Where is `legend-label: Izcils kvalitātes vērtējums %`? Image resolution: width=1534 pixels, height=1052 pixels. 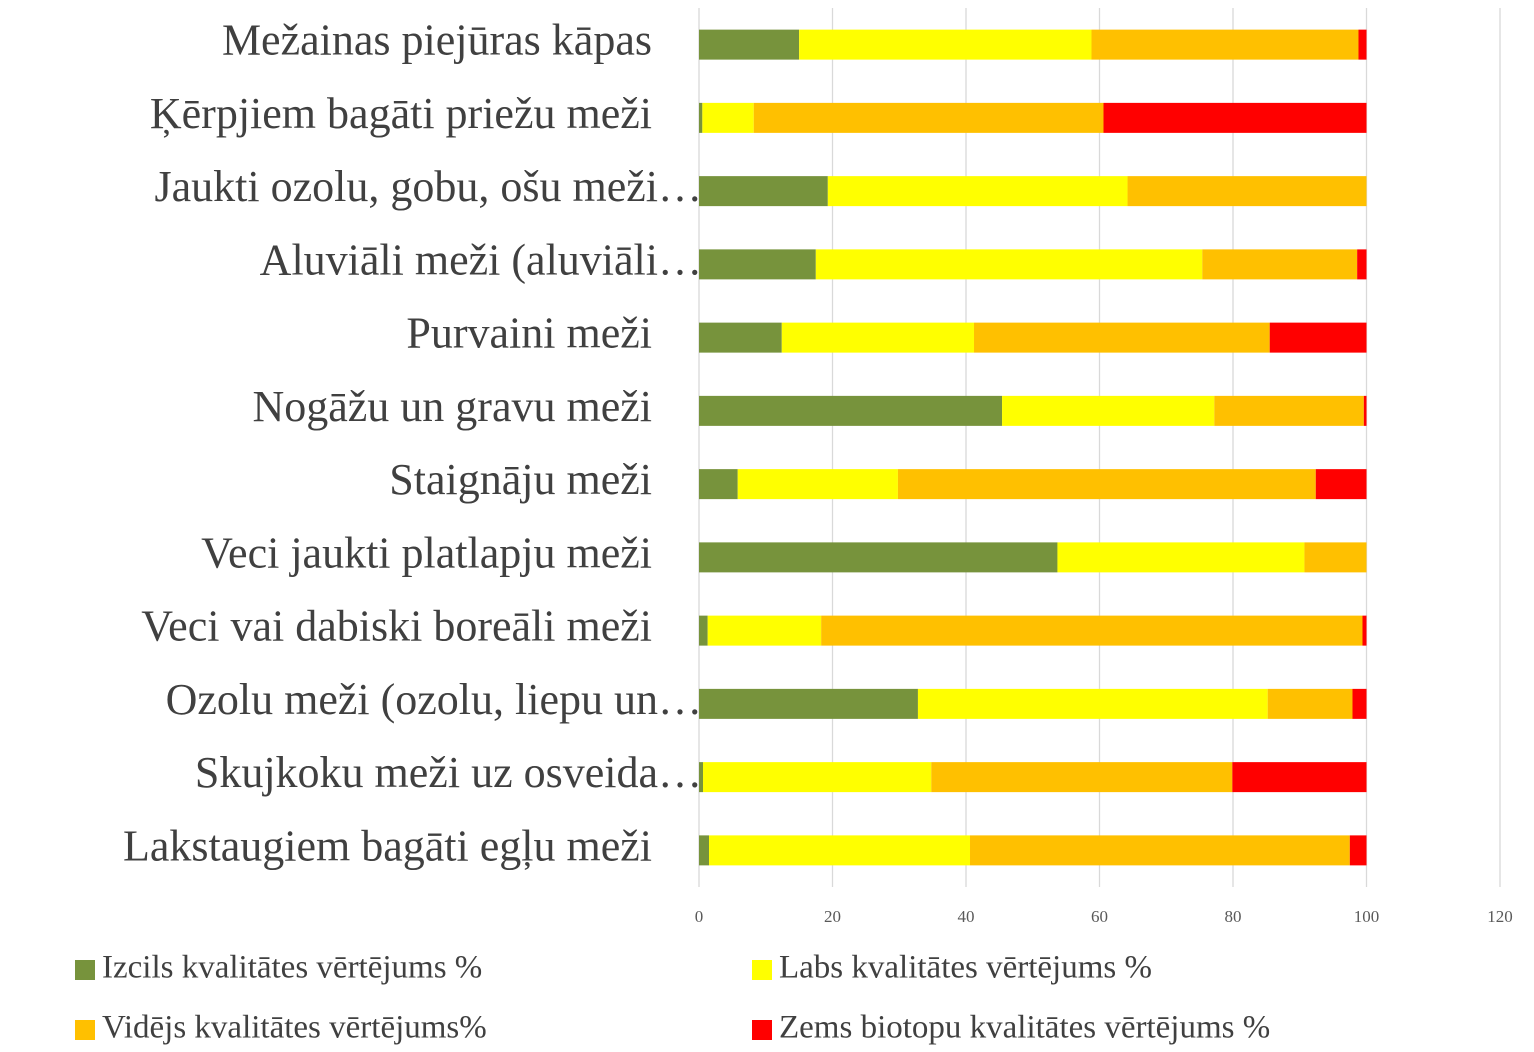
legend-label: Izcils kvalitātes vērtējums % is located at coordinates (292, 968).